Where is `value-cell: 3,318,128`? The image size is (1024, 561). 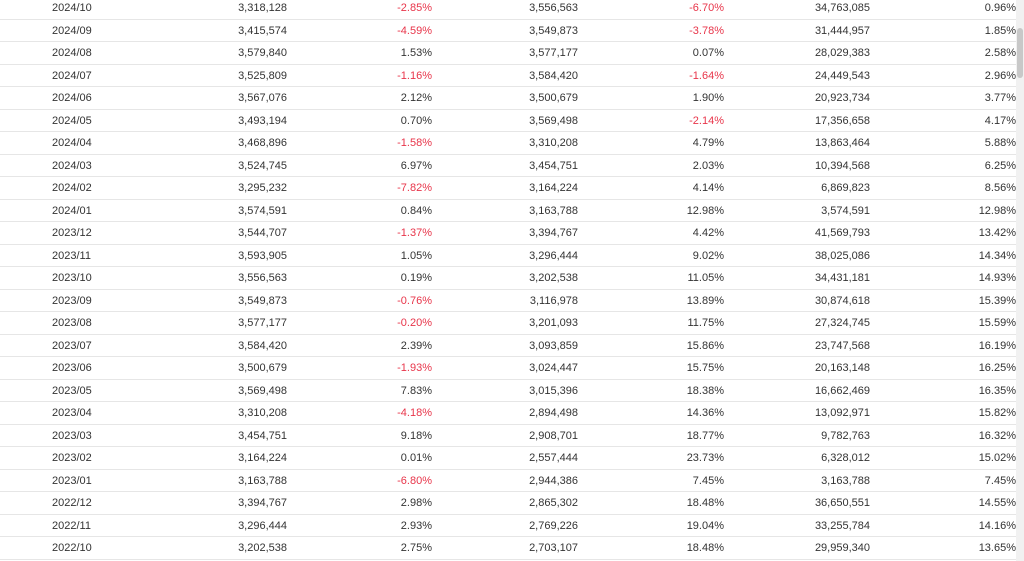
value-cell: 3,318,128 is located at coordinates (262, 8).